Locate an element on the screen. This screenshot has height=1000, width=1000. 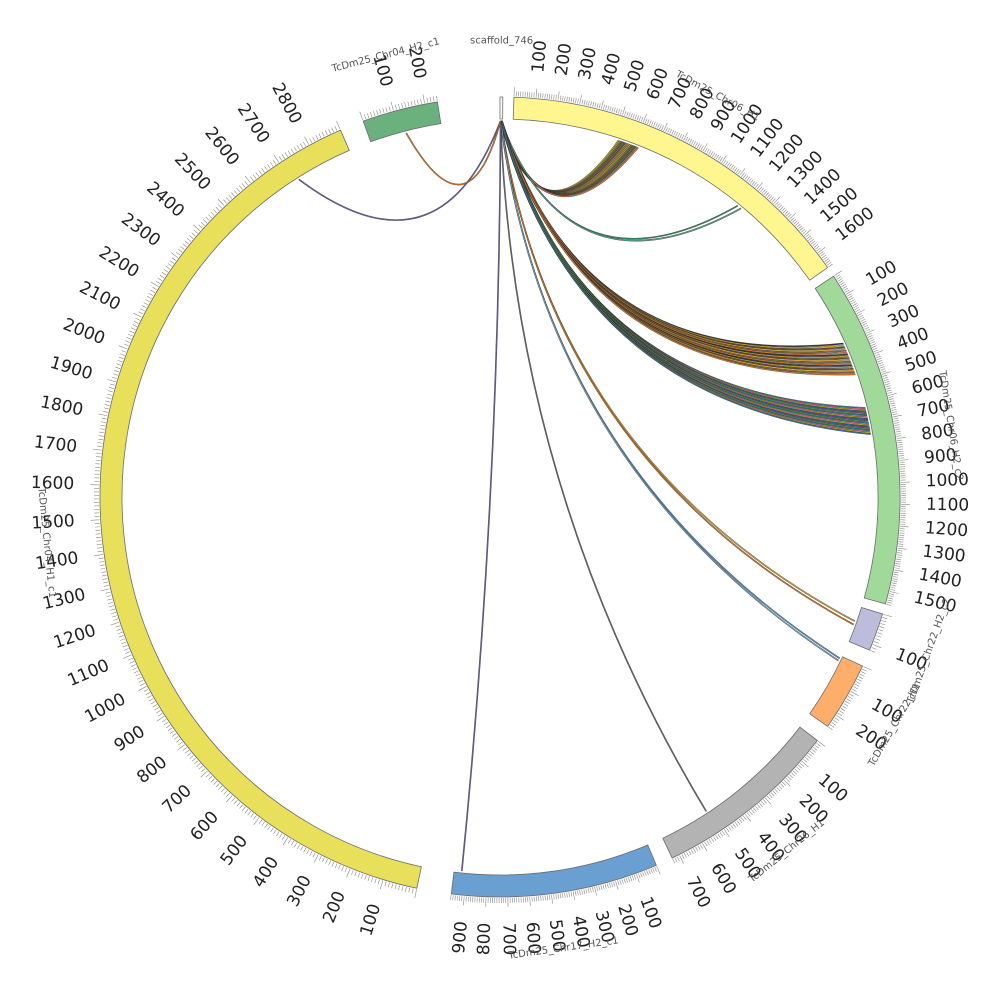
ticks-tcdm25-chr17-h2-c1 is located at coordinates (555, 886).